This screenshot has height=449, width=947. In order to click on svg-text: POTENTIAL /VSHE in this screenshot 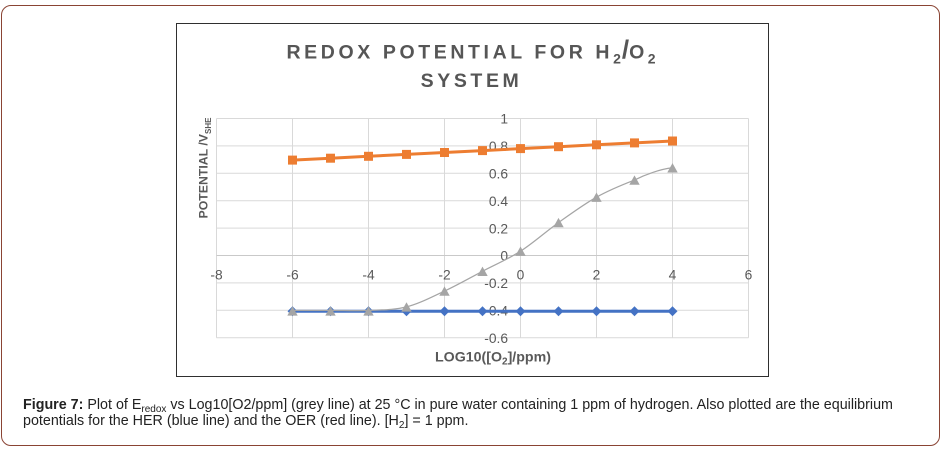, I will do `click(204, 168)`.